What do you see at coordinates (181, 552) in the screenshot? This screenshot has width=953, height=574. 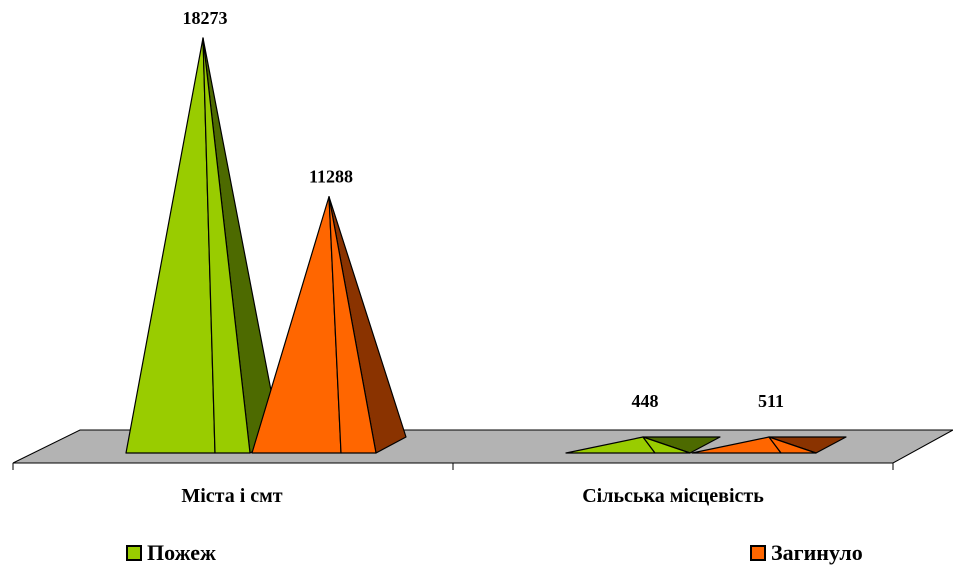 I see `legend-label-fires: Пожеж` at bounding box center [181, 552].